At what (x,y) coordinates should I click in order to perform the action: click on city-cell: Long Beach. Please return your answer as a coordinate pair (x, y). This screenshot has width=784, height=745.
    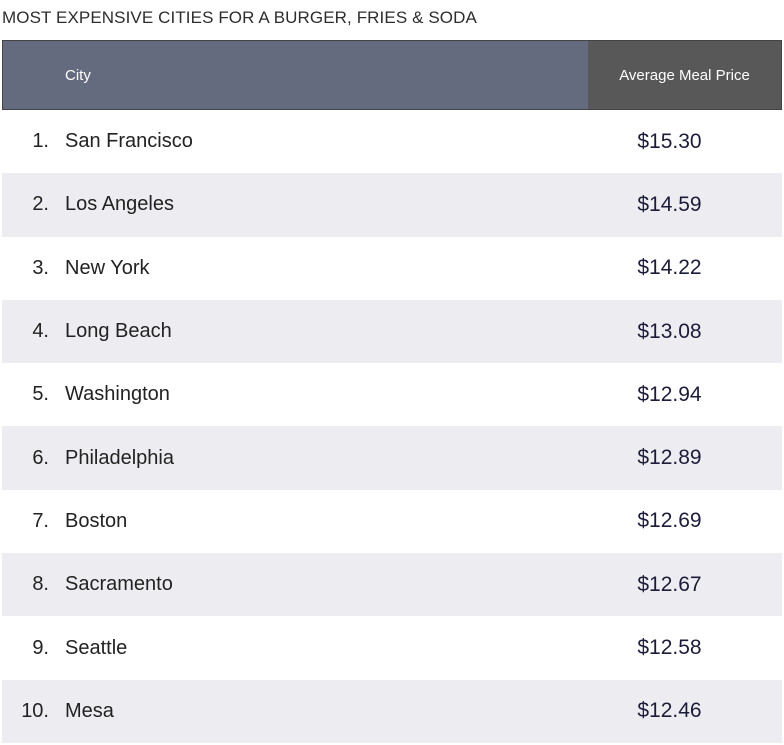
    Looking at the image, I should click on (118, 331).